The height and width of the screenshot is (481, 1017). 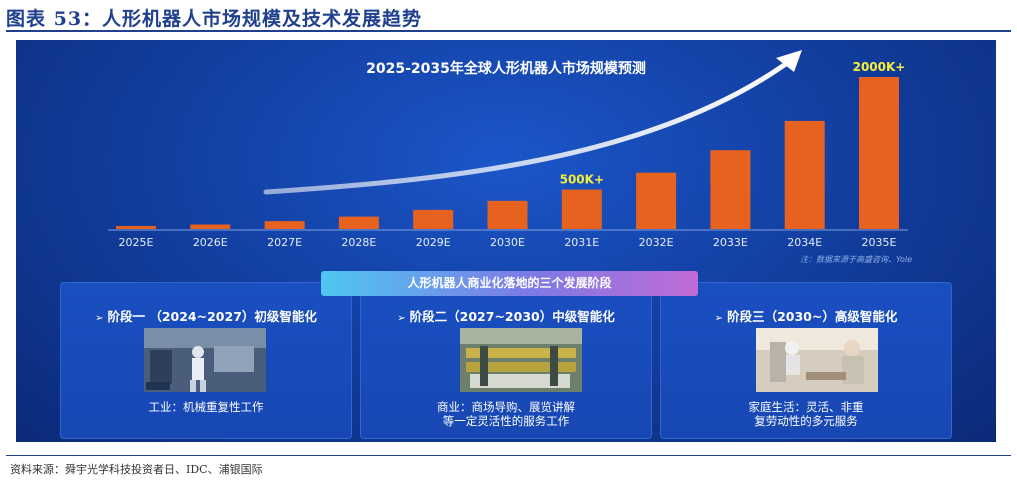 I want to click on bar-data-label: 2000K+, so click(x=879, y=67).